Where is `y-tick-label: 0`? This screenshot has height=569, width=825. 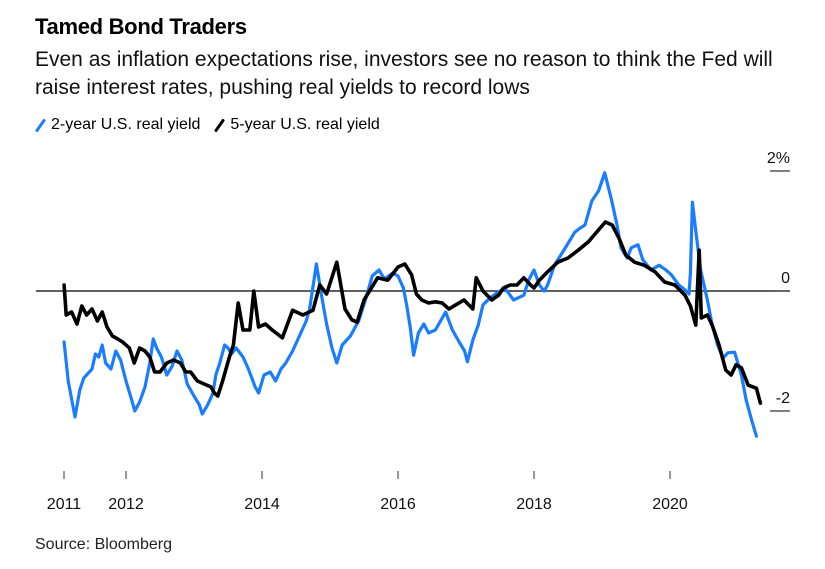
y-tick-label: 0 is located at coordinates (785, 278).